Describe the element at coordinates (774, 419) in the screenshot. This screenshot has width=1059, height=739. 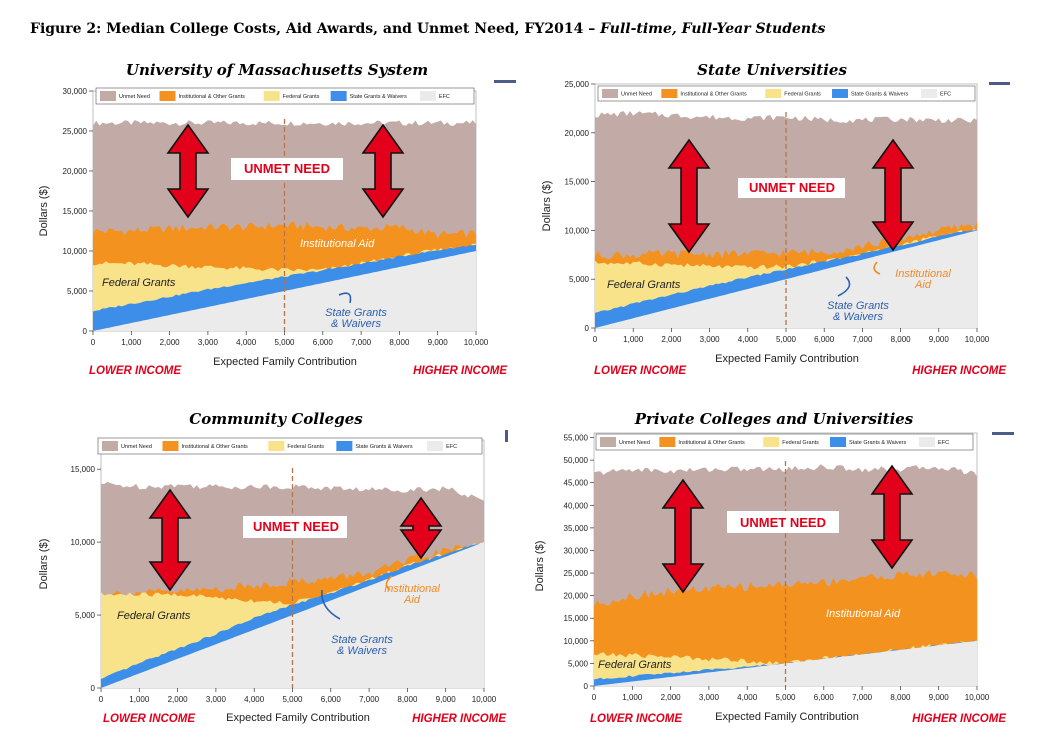
I see `chart-title: Private Colleges and Universities` at that location.